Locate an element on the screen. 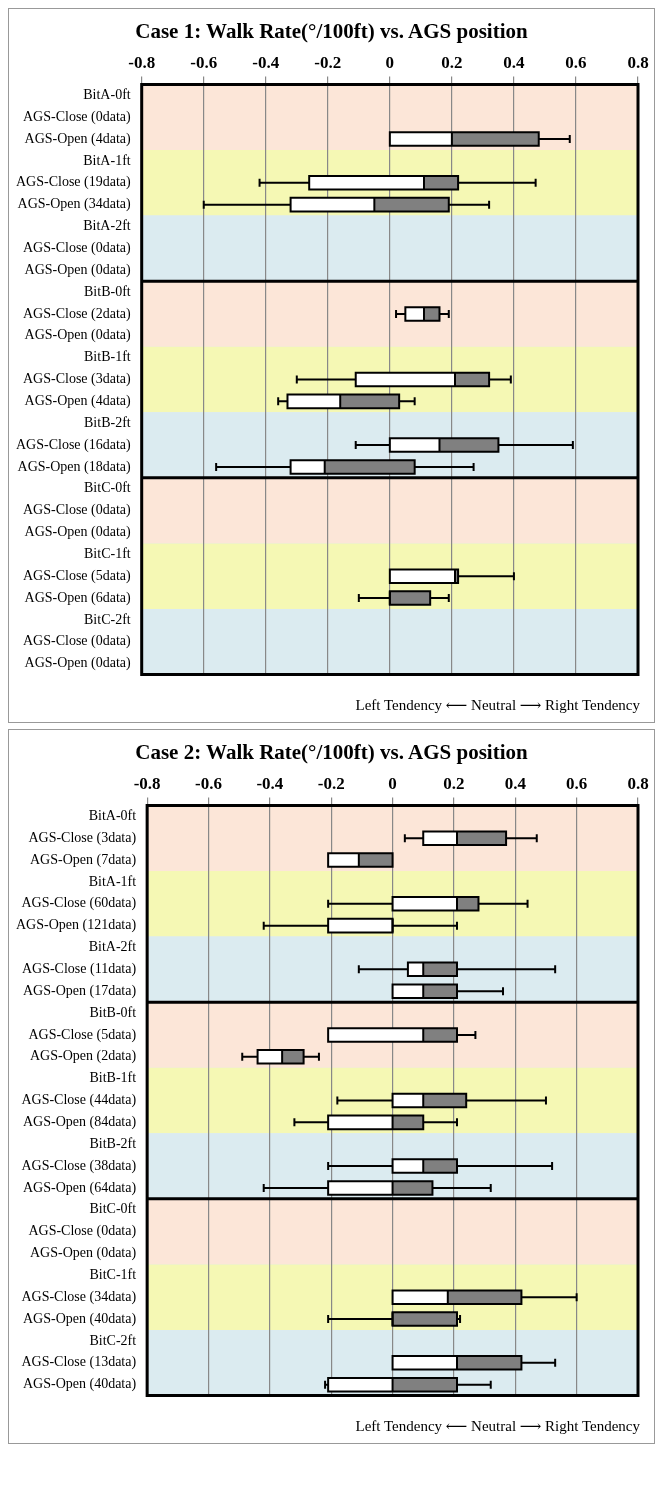 Image resolution: width=665 pixels, height=1508 pixels. y-tick-label: AGS-Open (64data) is located at coordinates (79, 1187).